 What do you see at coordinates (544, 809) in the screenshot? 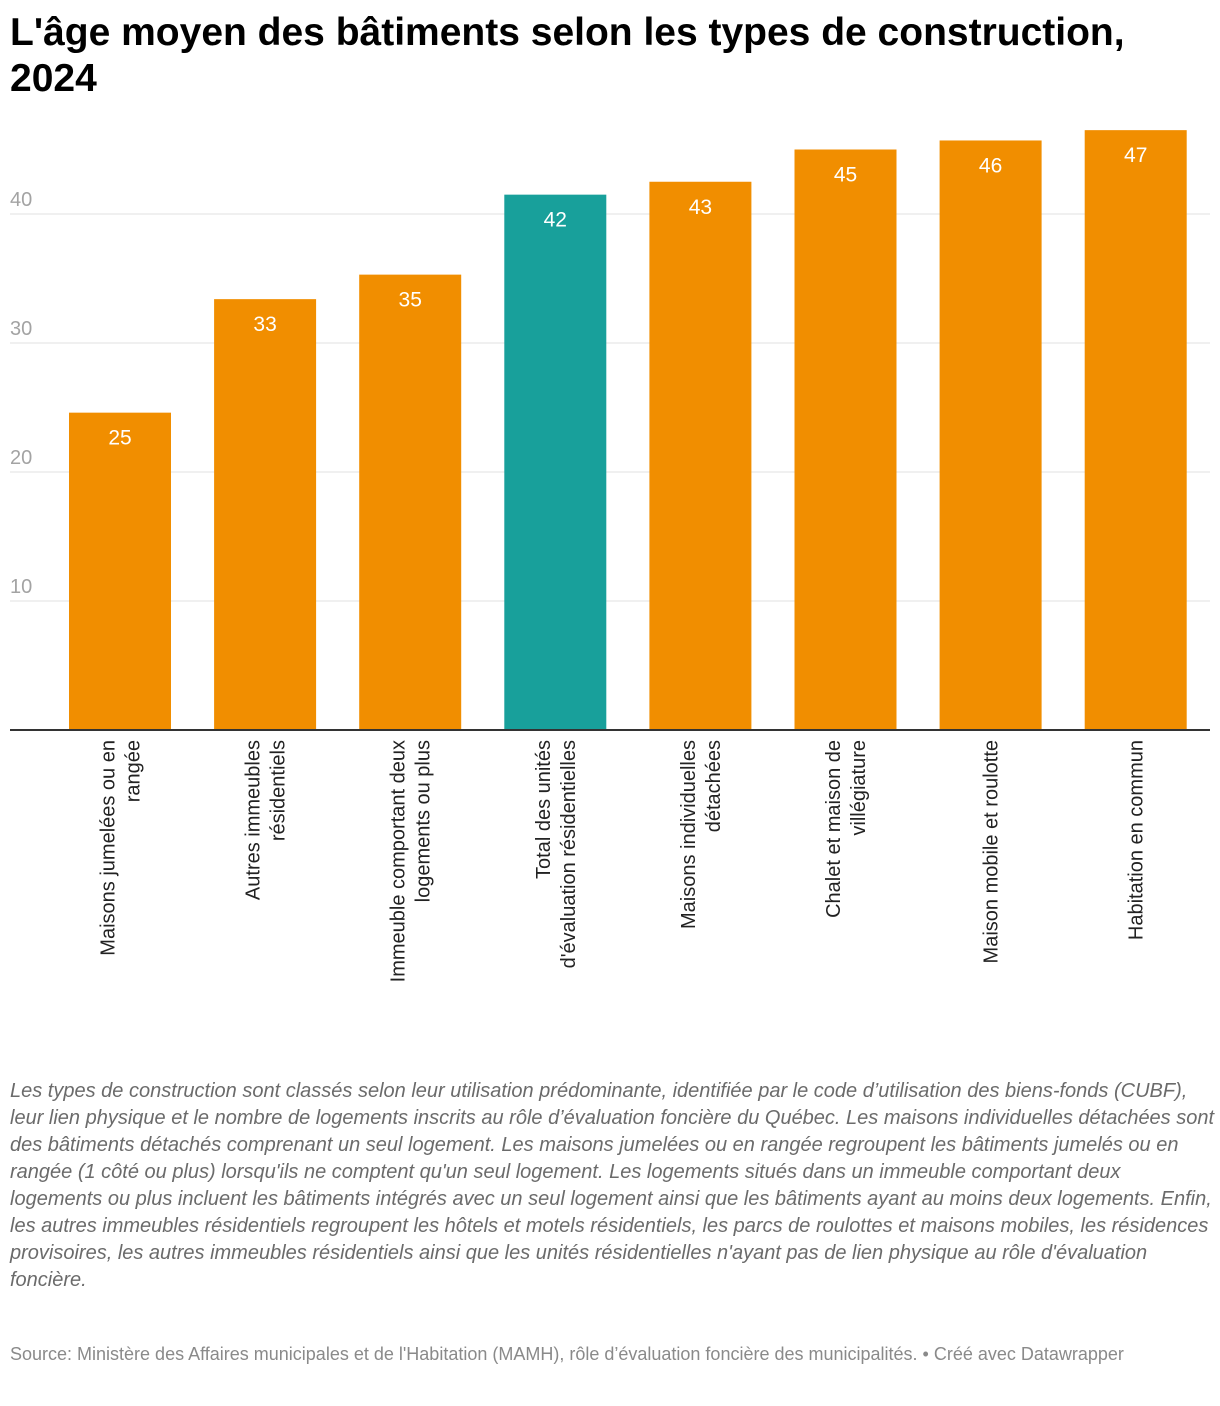
I see `category-label-line: Total des unités` at bounding box center [544, 809].